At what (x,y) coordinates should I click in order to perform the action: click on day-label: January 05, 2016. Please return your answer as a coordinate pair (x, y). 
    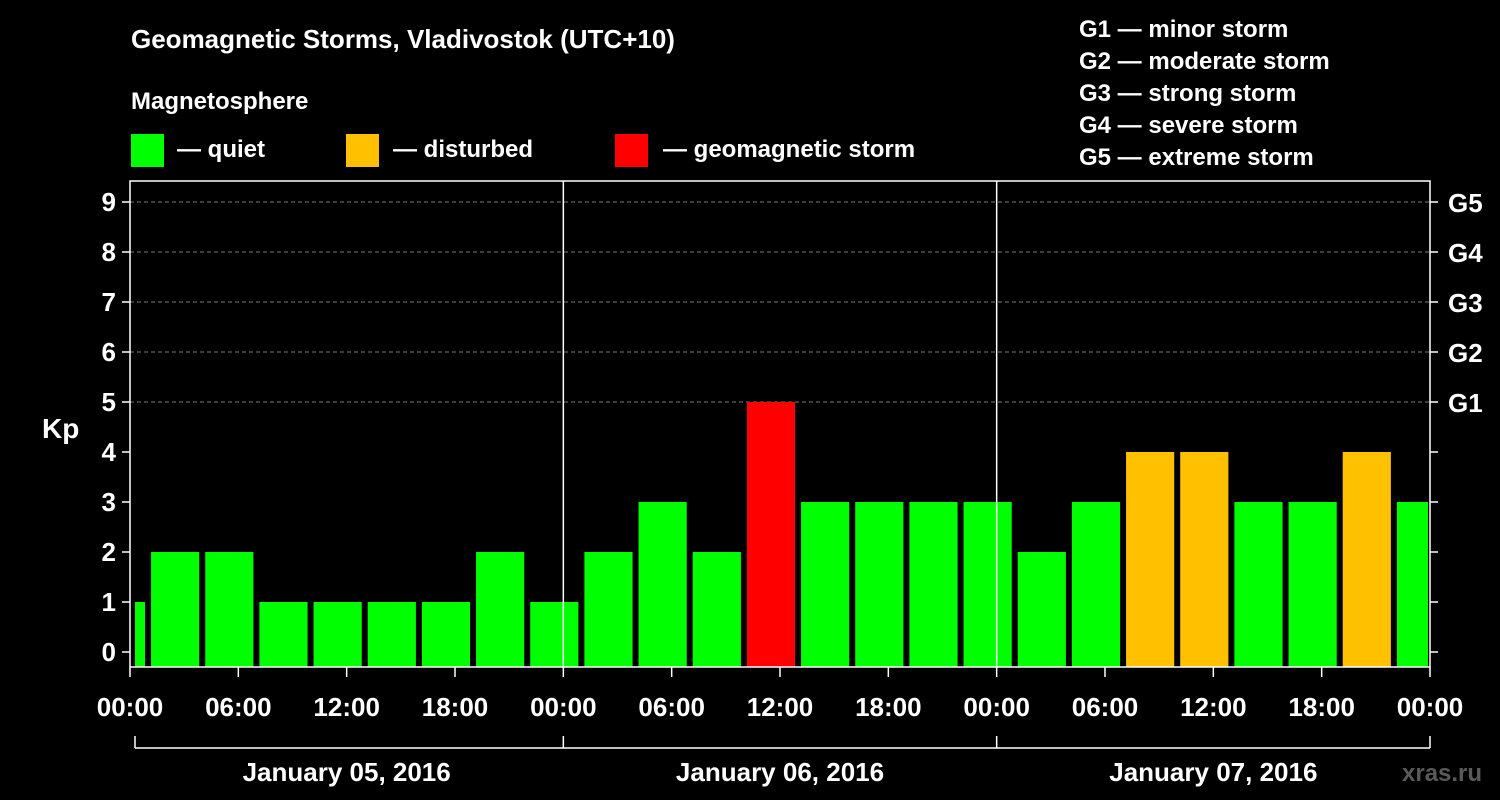
    Looking at the image, I should click on (347, 772).